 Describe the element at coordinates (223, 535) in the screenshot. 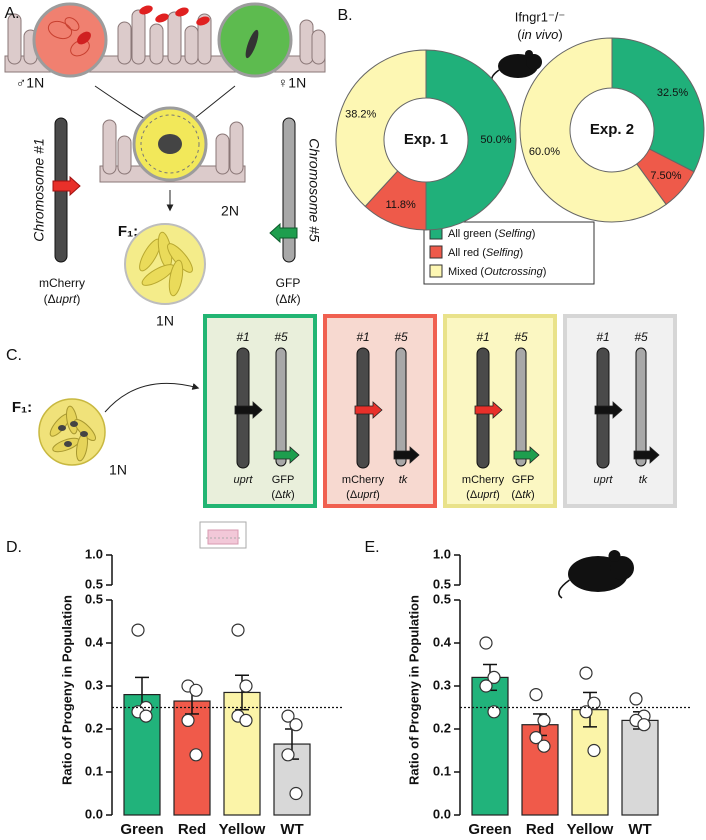

I see `well-icon` at that location.